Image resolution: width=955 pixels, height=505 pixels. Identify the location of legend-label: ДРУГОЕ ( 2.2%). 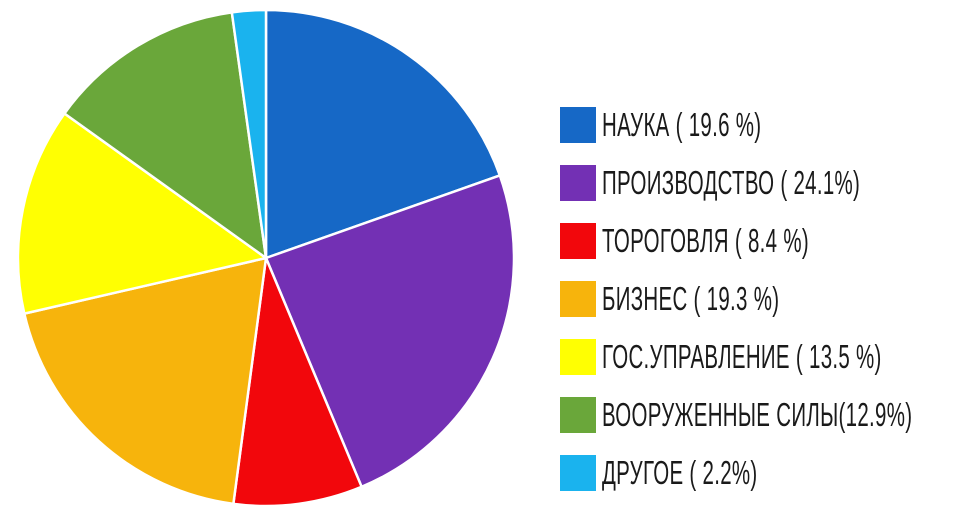
(680, 472).